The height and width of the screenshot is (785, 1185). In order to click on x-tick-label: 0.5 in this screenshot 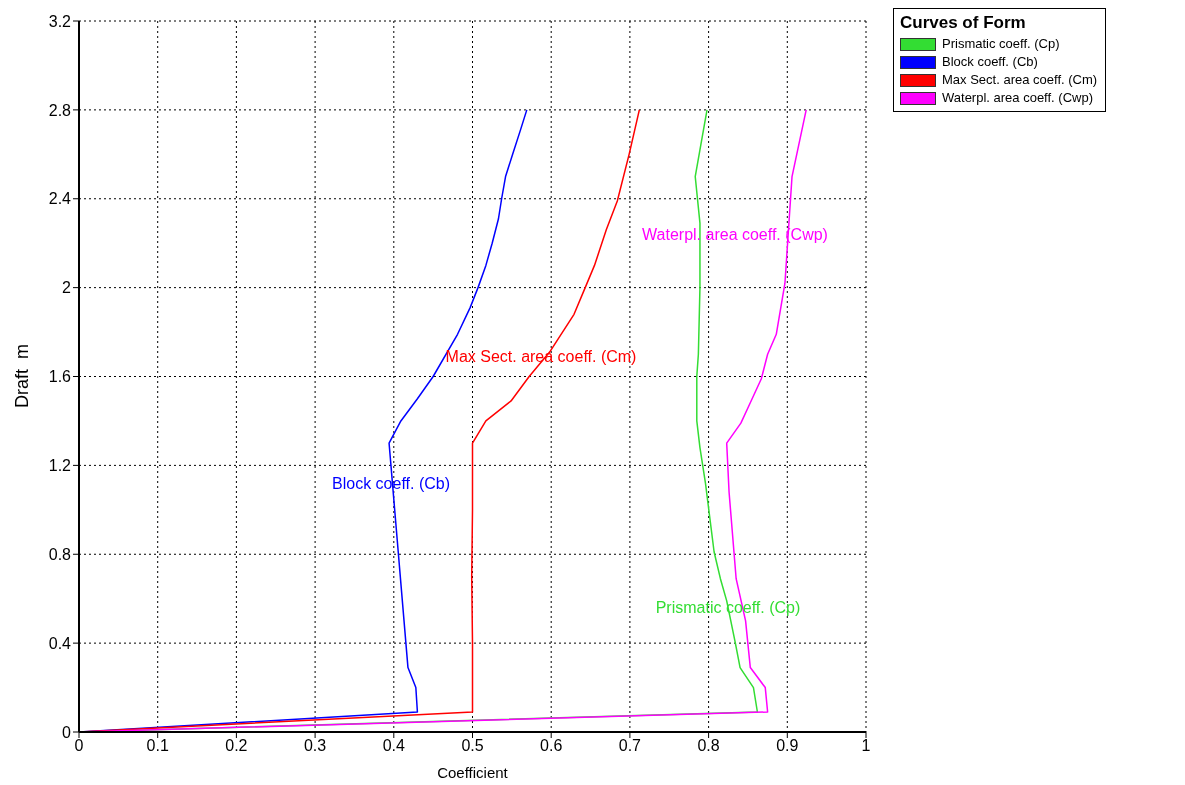, I will do `click(472, 746)`.